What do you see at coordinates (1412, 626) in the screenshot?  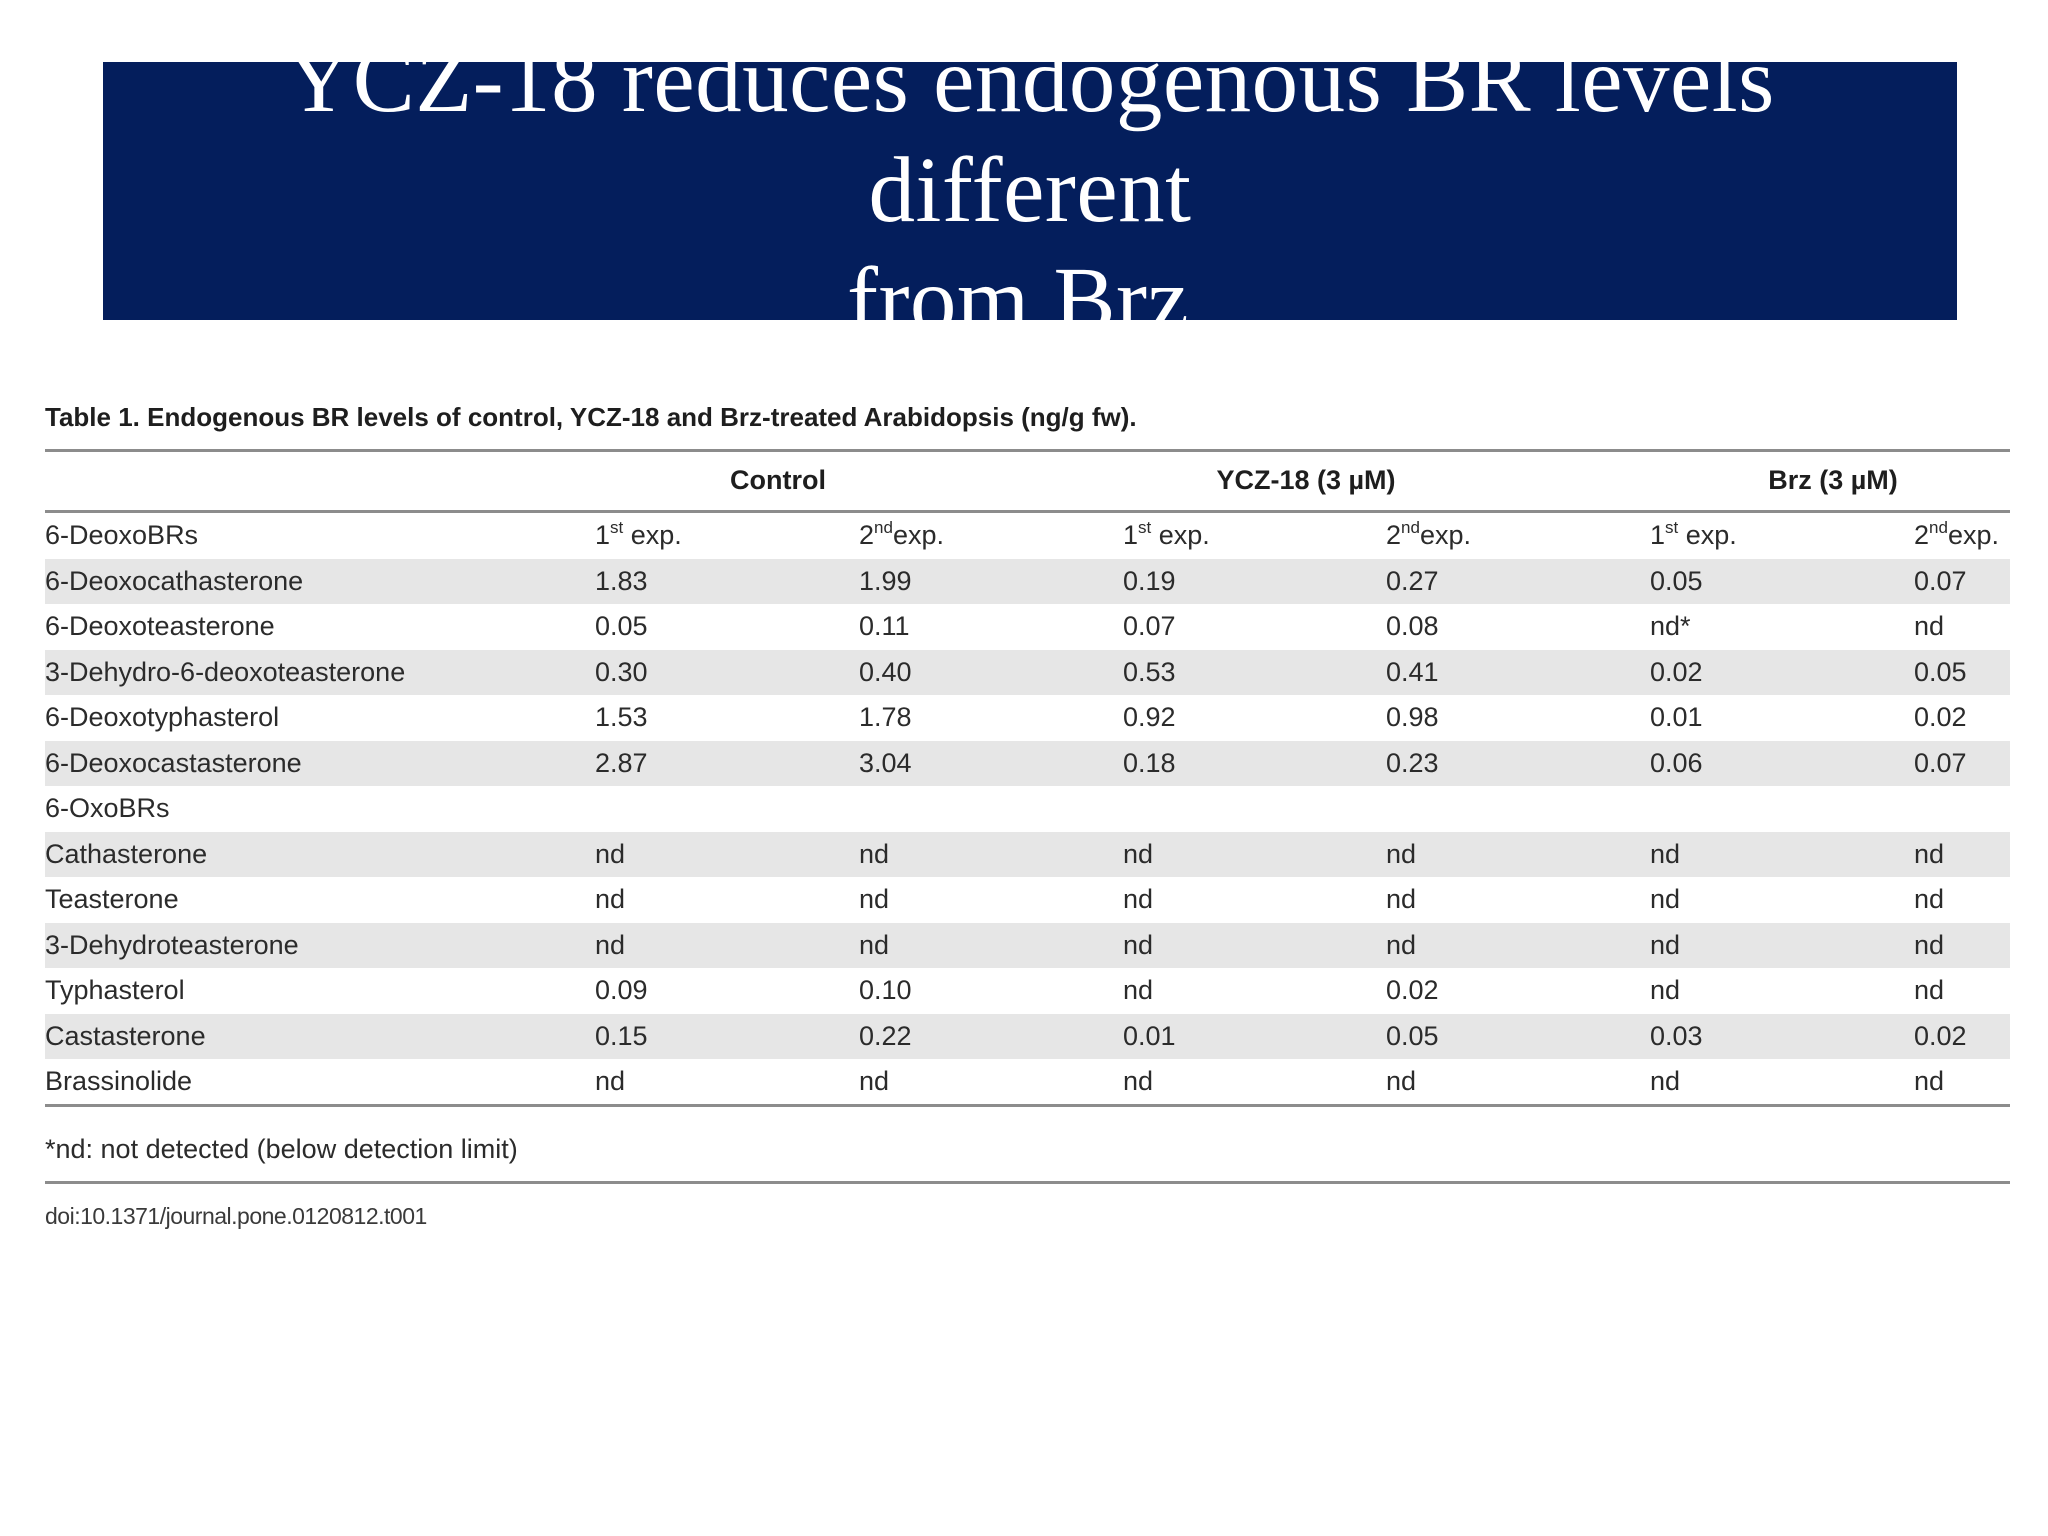 I see `table-cell: 0.08` at bounding box center [1412, 626].